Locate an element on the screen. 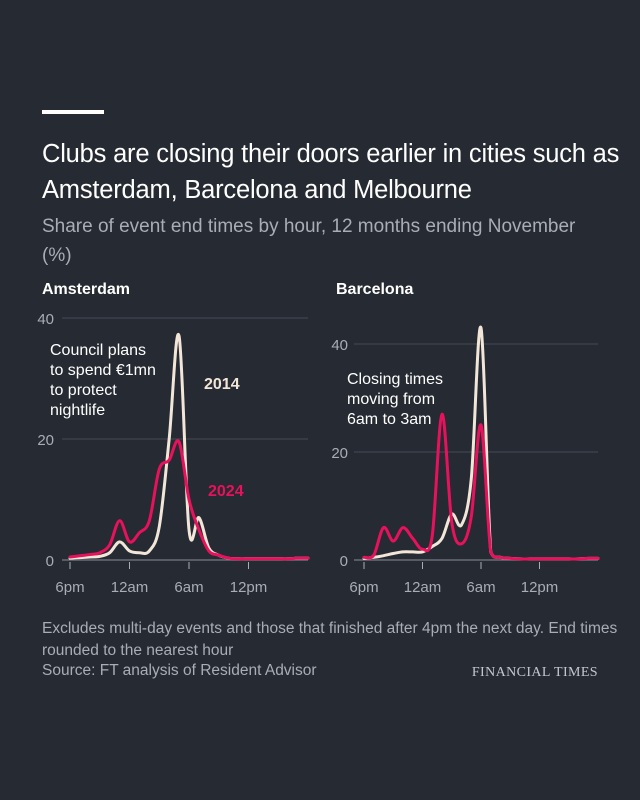  annotation-line: Closing times is located at coordinates (395, 379).